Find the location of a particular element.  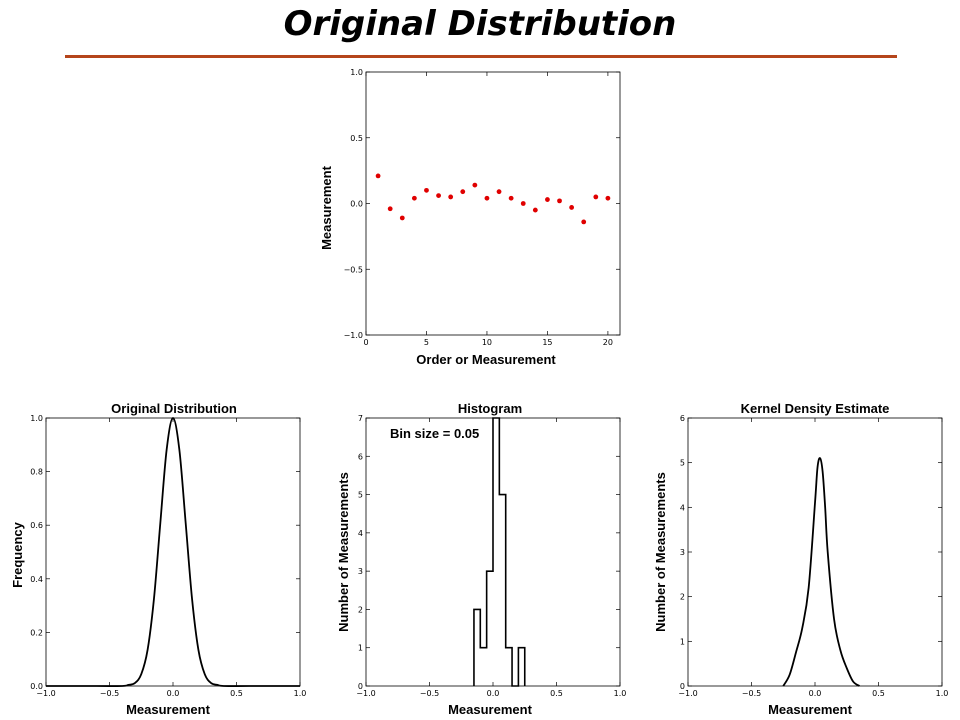

x-axis-label: Order or Measurement is located at coordinates (486, 359).